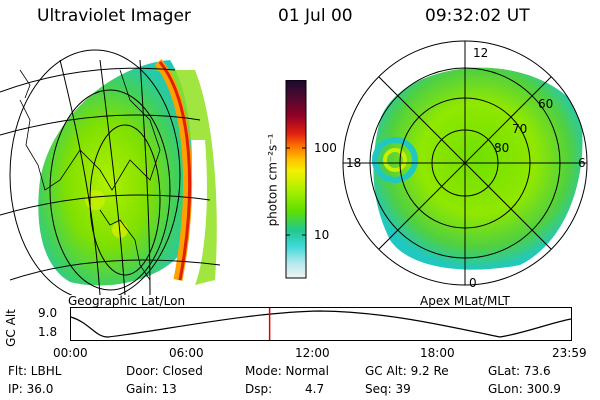 The image size is (600, 400). What do you see at coordinates (48, 313) in the screenshot?
I see `timeline-ytick-max: 9.0` at bounding box center [48, 313].